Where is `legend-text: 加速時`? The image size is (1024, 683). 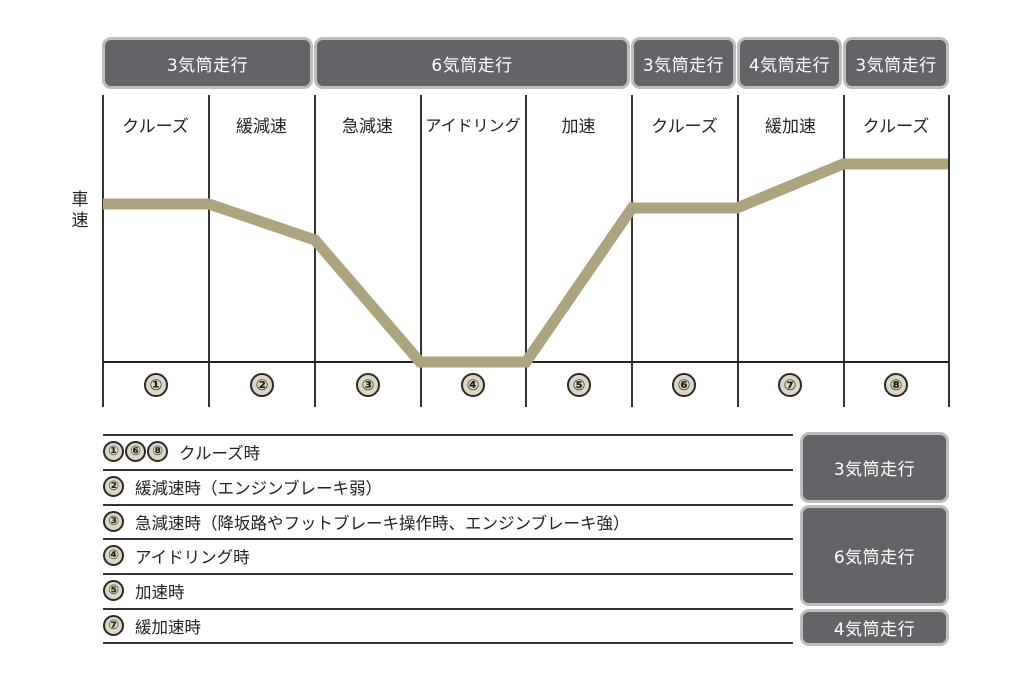 legend-text: 加速時 is located at coordinates (160, 592).